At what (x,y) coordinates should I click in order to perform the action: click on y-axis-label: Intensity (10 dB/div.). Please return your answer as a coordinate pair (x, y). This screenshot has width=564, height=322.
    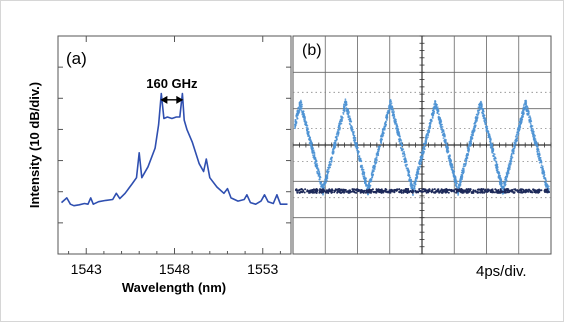
    Looking at the image, I should click on (34, 145).